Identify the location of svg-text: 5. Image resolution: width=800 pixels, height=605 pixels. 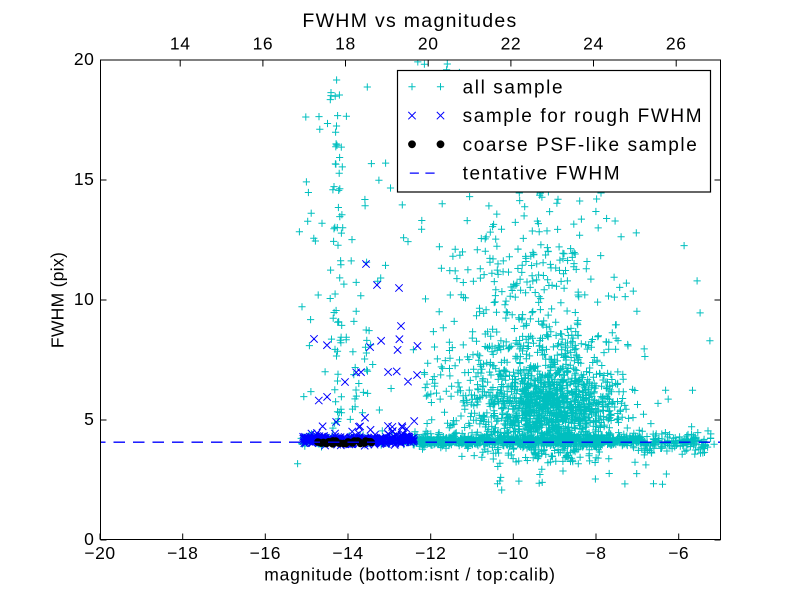
(89, 419).